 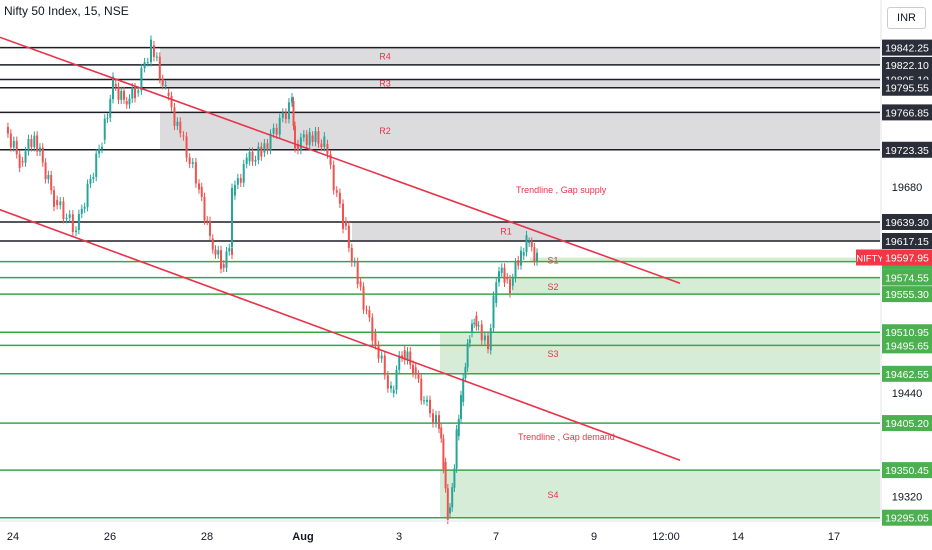 What do you see at coordinates (302, 537) in the screenshot?
I see `x-tick-label: Aug` at bounding box center [302, 537].